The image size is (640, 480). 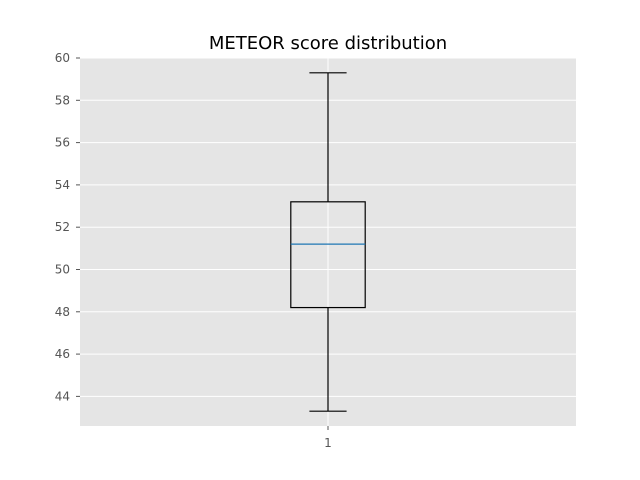 I want to click on y-tick-label: 48, so click(x=62, y=312).